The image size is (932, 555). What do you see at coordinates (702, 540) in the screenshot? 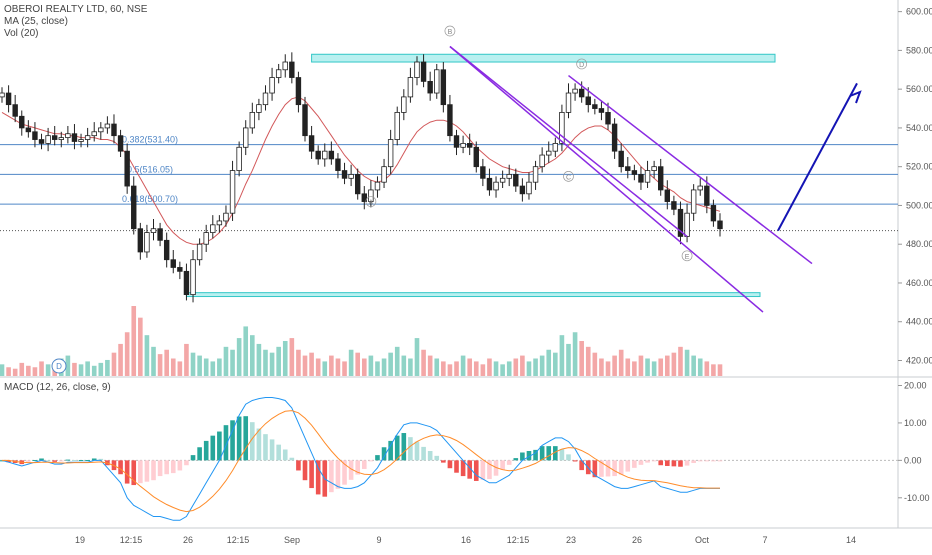
I see `time-axis-label: Oct` at bounding box center [702, 540].